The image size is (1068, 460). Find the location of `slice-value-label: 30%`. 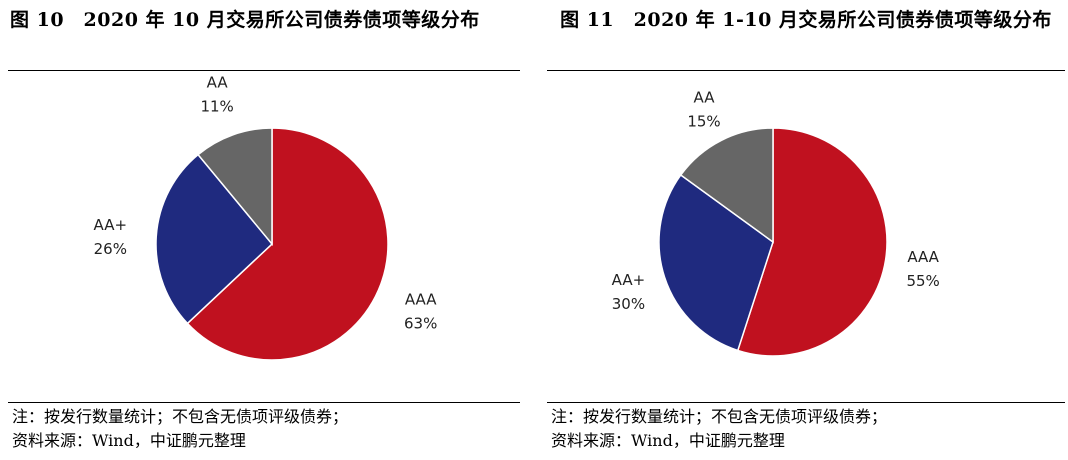

slice-value-label: 30% is located at coordinates (628, 304).